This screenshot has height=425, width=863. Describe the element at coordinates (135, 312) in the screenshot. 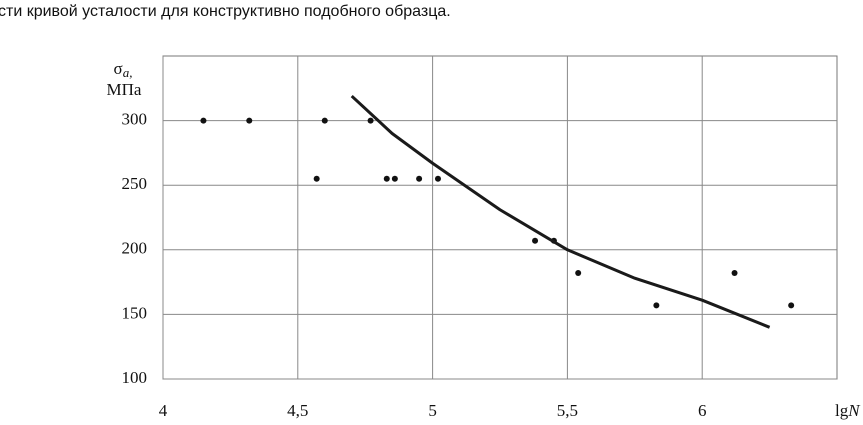

I see `y-tick-label: 150` at that location.